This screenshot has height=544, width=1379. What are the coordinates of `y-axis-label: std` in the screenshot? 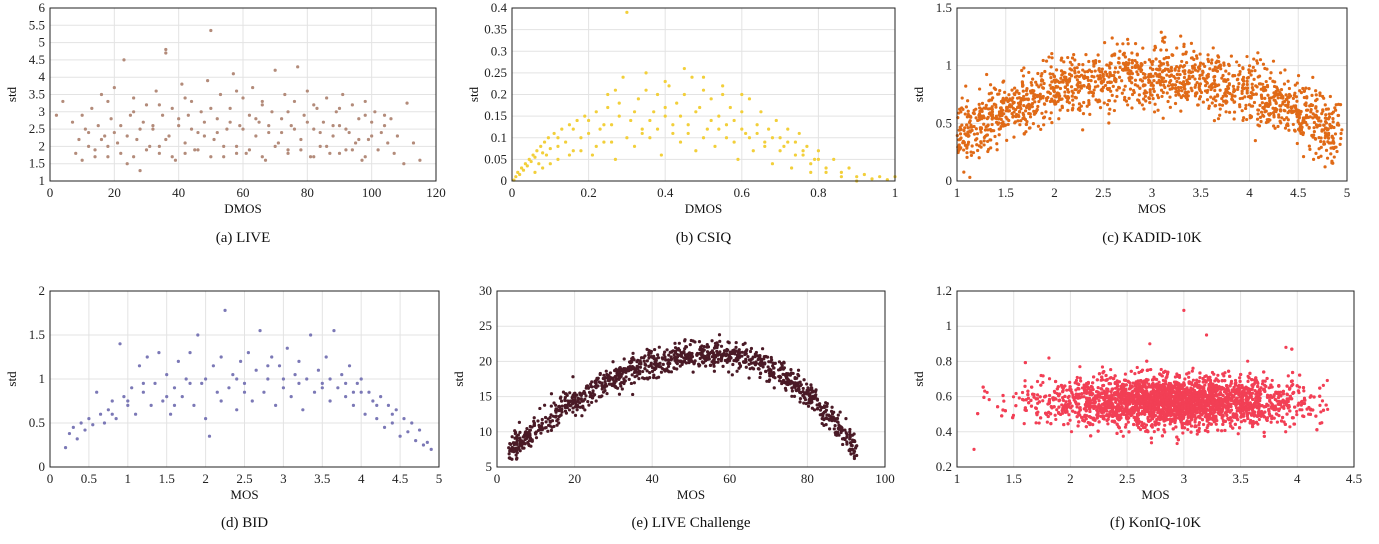 It's located at (473, 94).